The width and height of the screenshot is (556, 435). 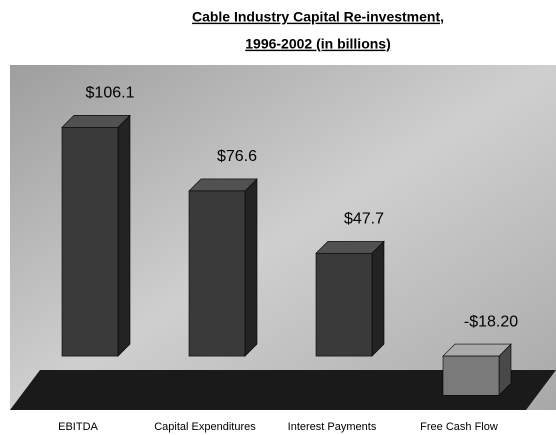 What do you see at coordinates (364, 218) in the screenshot?
I see `value-label: $47.7` at bounding box center [364, 218].